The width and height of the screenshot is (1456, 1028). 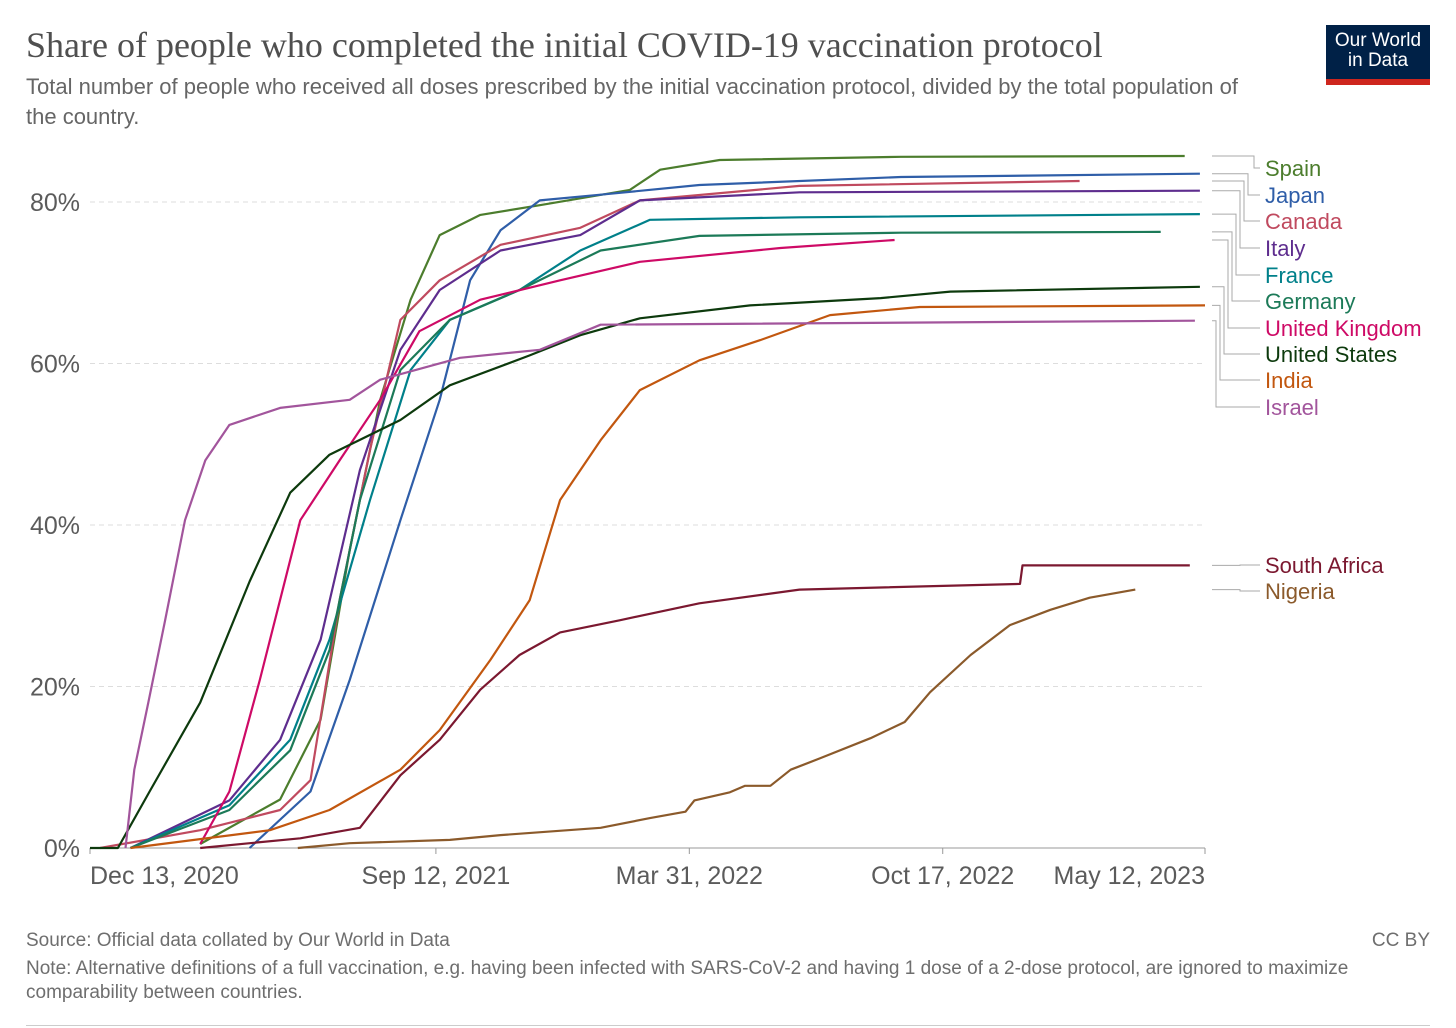 What do you see at coordinates (55, 526) in the screenshot?
I see `y-tick-label: 40%` at bounding box center [55, 526].